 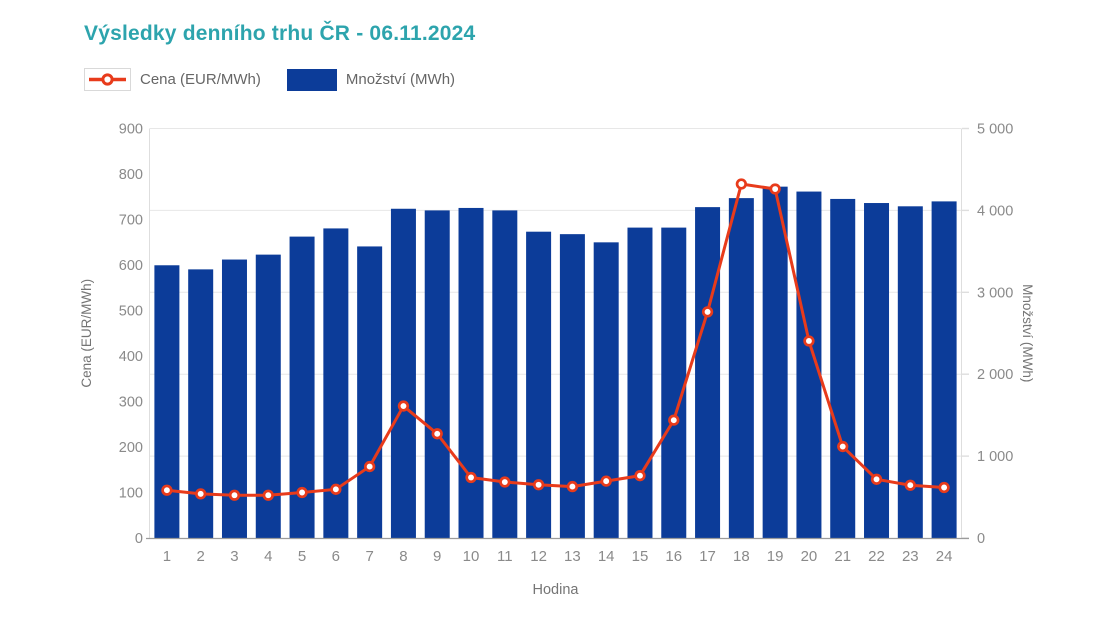 What do you see at coordinates (995, 293) in the screenshot?
I see `y-right-tick-label: 3 000` at bounding box center [995, 293].